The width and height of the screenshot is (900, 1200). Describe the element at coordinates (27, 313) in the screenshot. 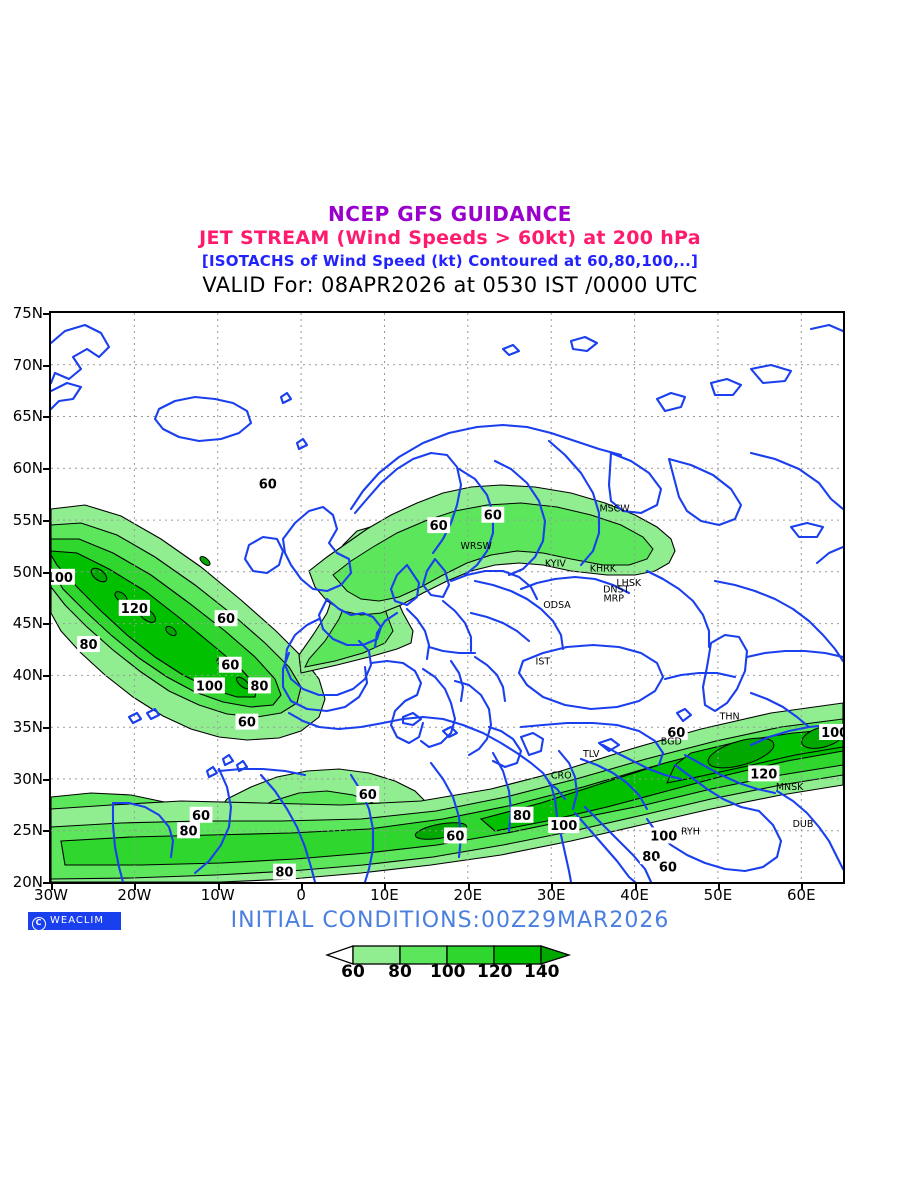

I see `y-axis-tick-label: 75N` at that location.